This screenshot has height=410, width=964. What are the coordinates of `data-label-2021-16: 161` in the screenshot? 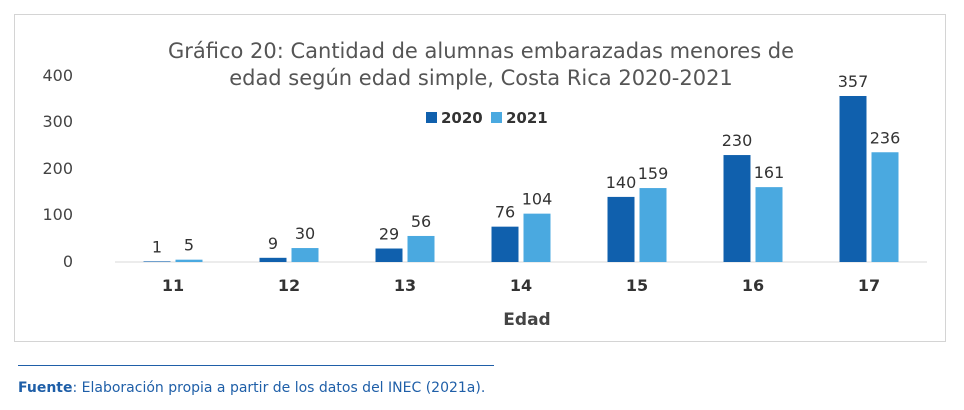 It's located at (769, 172).